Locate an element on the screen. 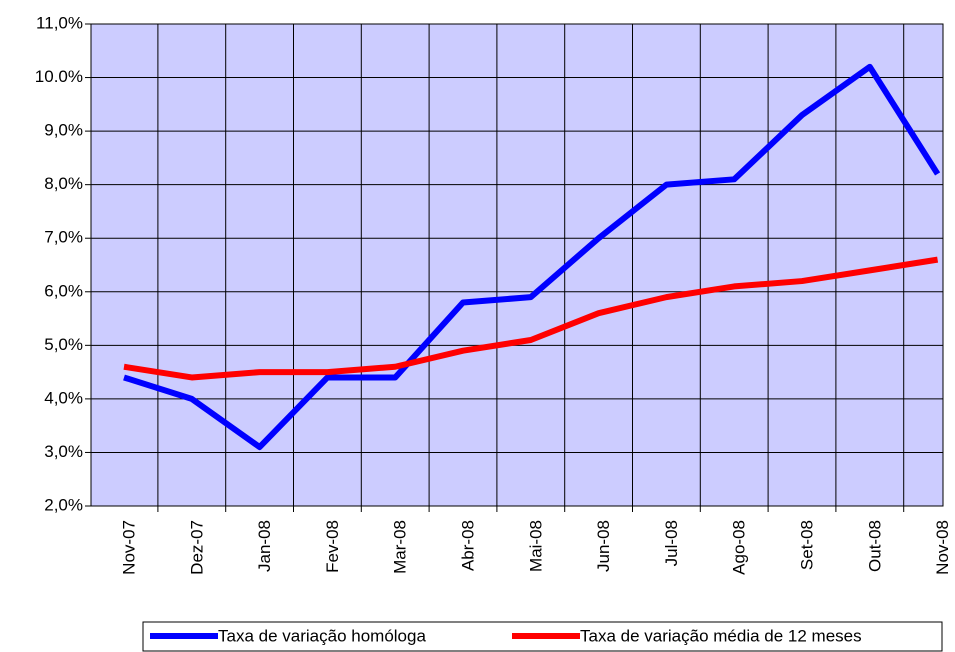  y-tick-label: 3,0% is located at coordinates (63, 451).